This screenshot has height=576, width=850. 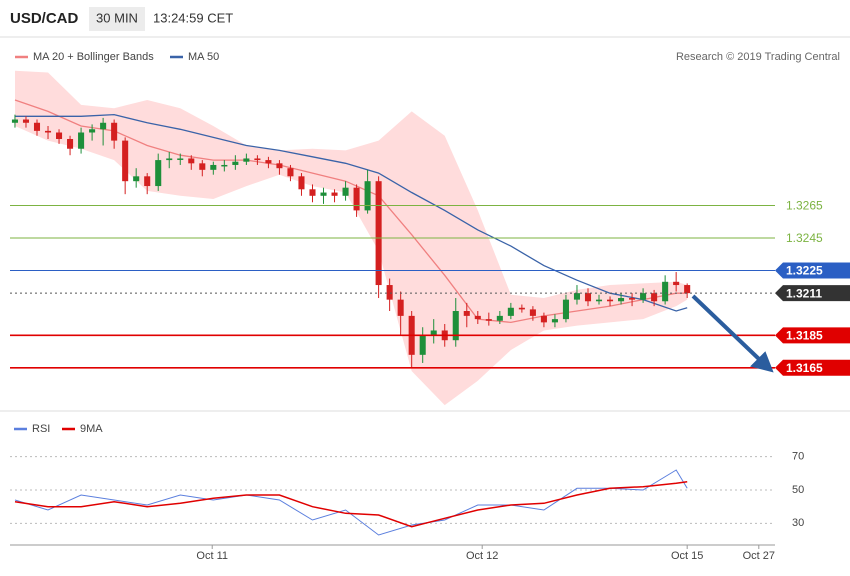 What do you see at coordinates (91, 429) in the screenshot?
I see `legend-label: 9MA` at bounding box center [91, 429].